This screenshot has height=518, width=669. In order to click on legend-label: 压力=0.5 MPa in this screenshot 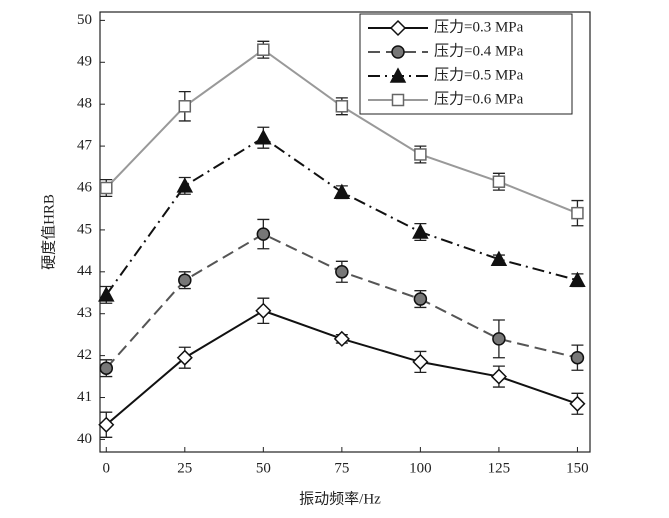, I will do `click(479, 74)`.